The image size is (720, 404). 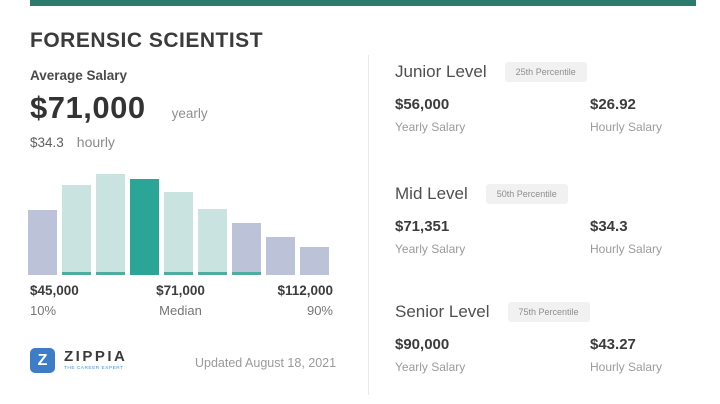 I want to click on level-name: Senior Level, so click(x=442, y=311).